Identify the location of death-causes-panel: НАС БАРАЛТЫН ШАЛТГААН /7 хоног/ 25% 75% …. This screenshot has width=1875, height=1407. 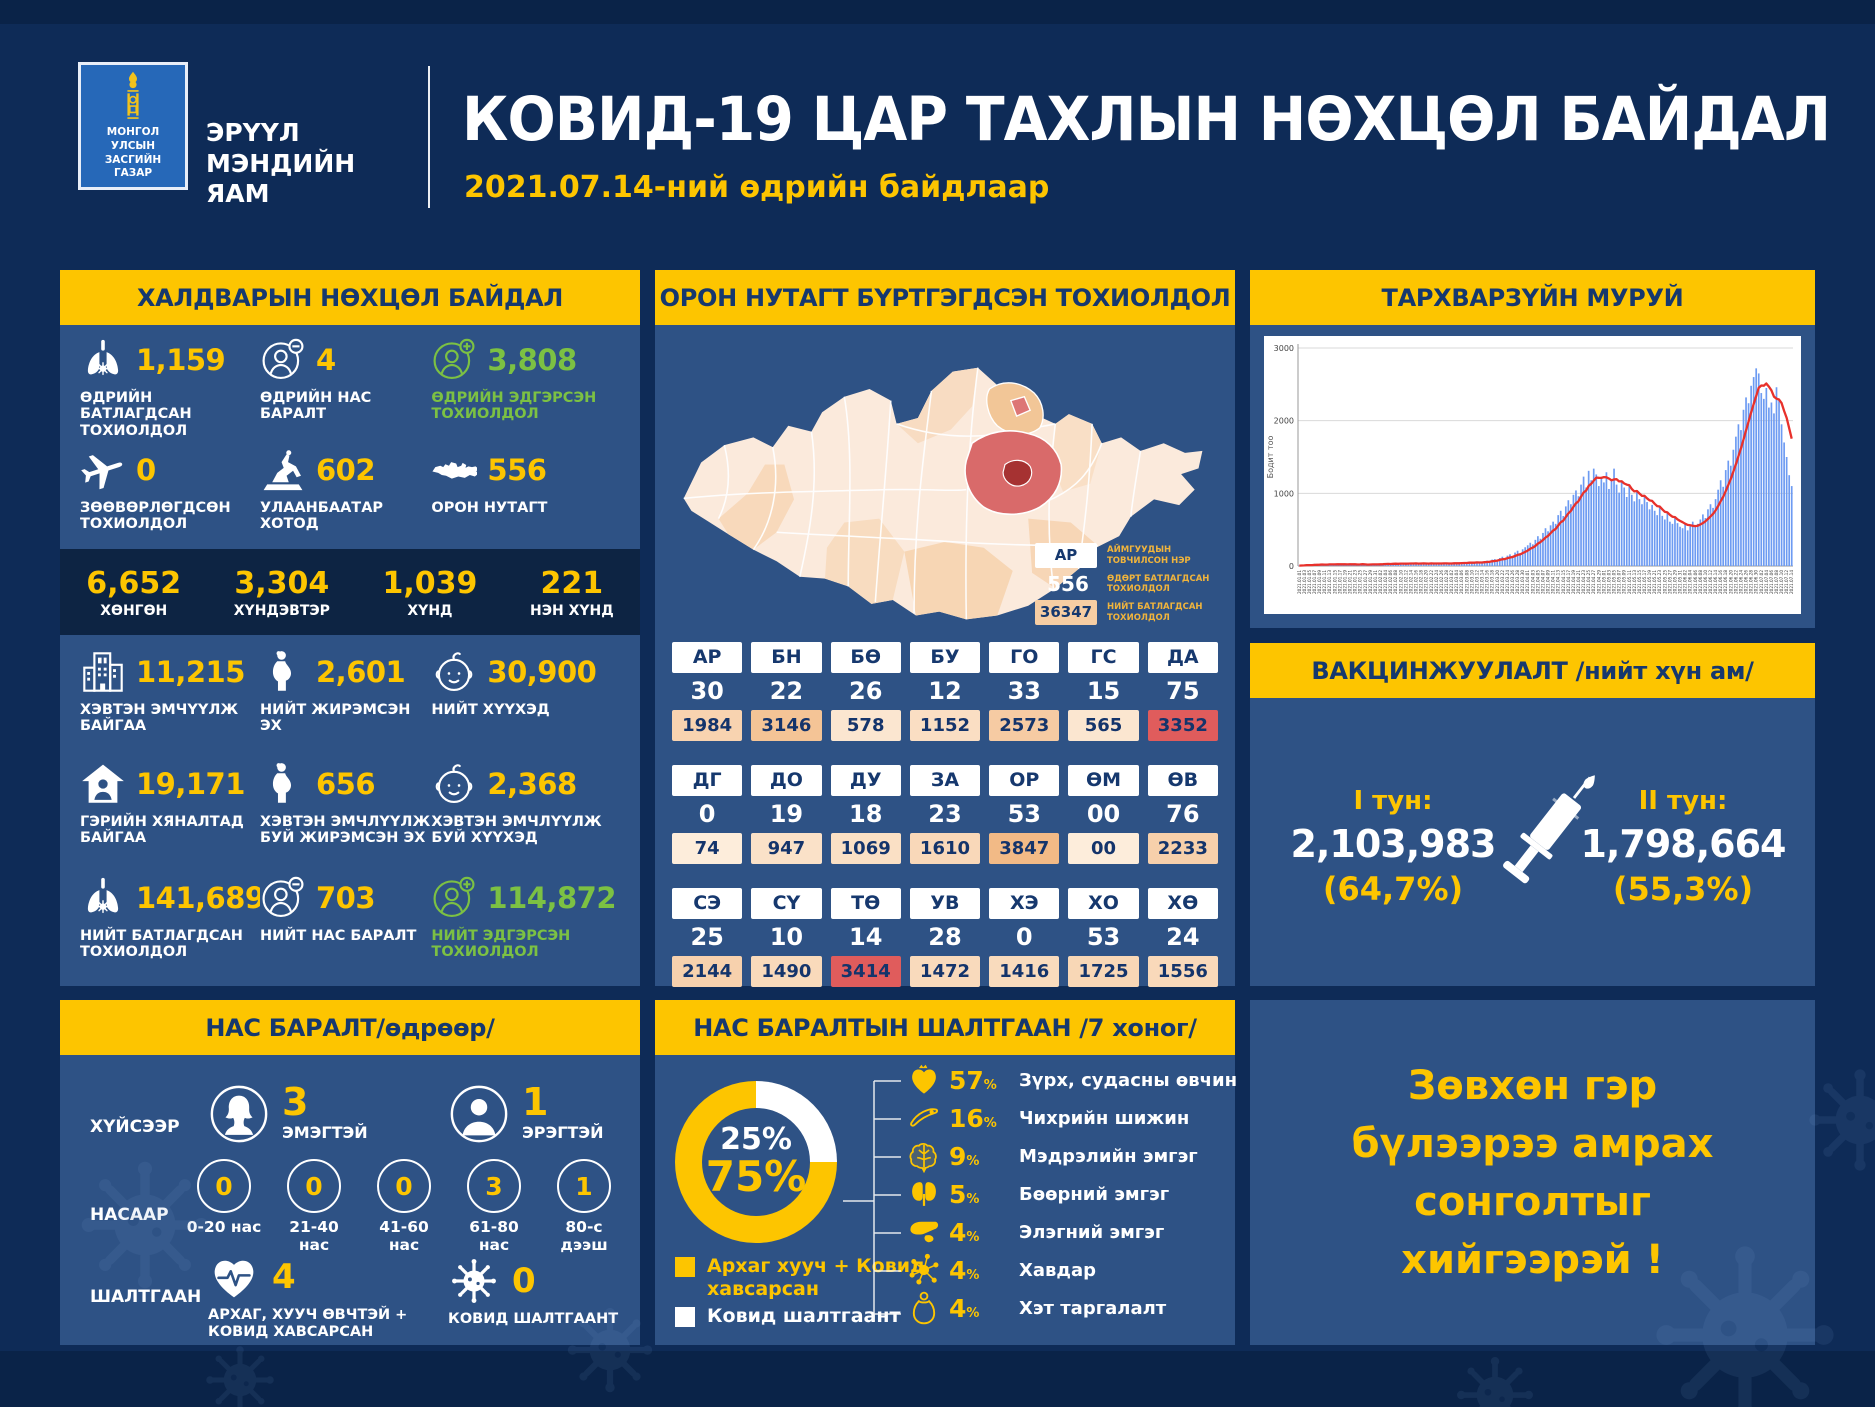
(946, 1172).